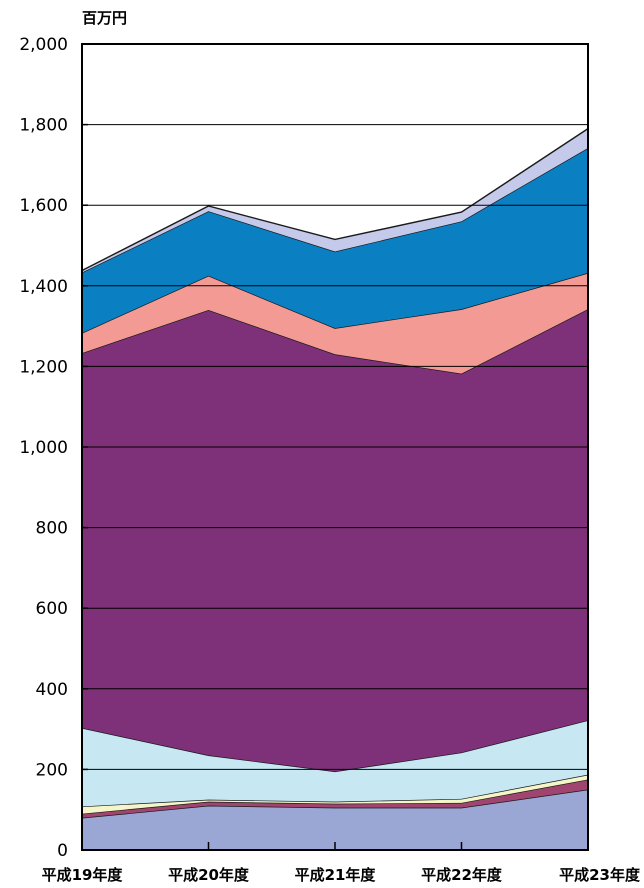  I want to click on y-tick-label: 1,600, so click(43, 206).